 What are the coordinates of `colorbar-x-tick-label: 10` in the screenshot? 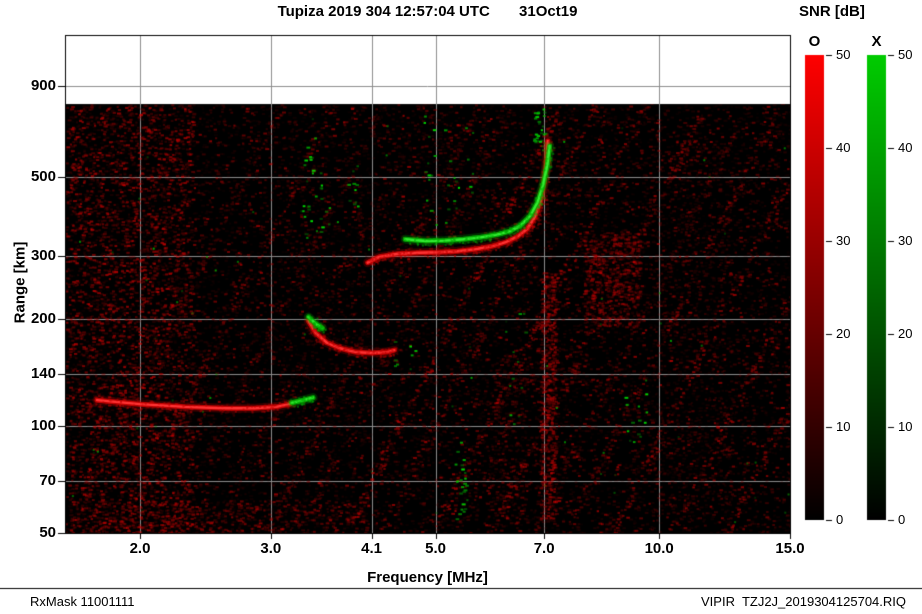 It's located at (905, 426).